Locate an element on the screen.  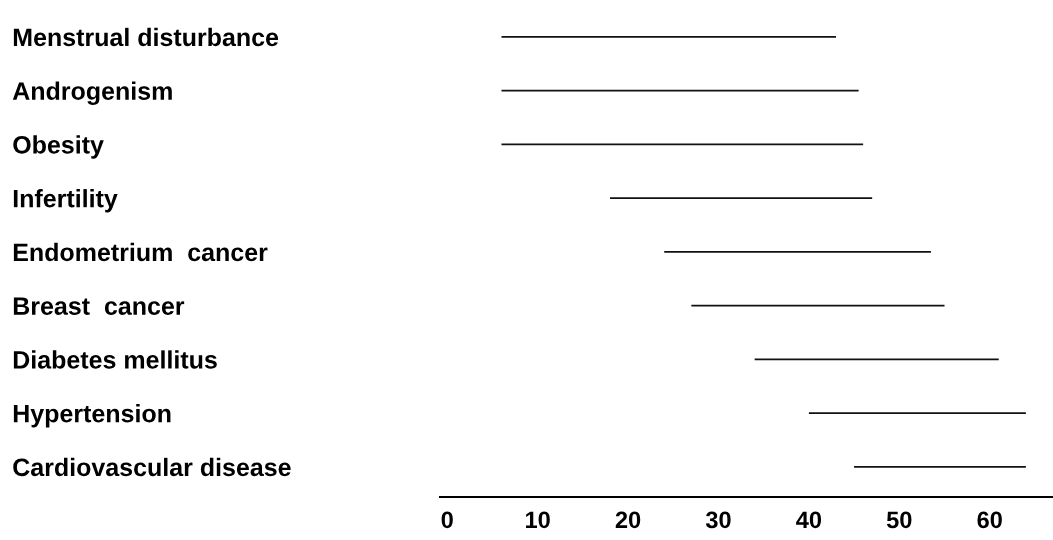
x-tick-label: 30 is located at coordinates (718, 520).